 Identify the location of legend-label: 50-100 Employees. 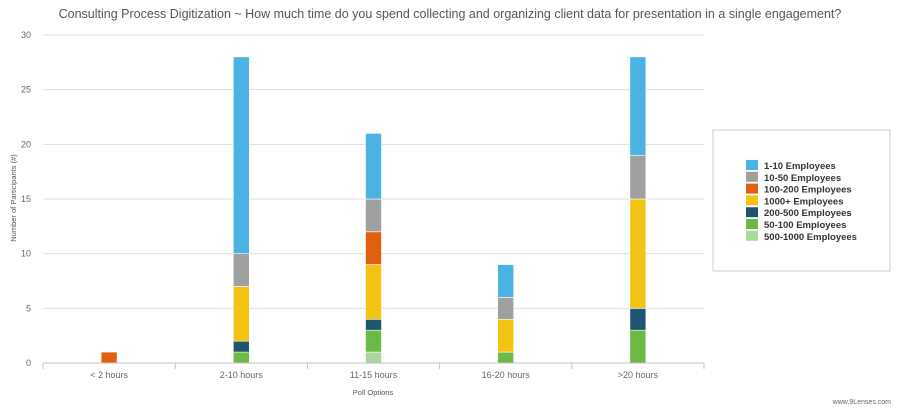
(805, 225).